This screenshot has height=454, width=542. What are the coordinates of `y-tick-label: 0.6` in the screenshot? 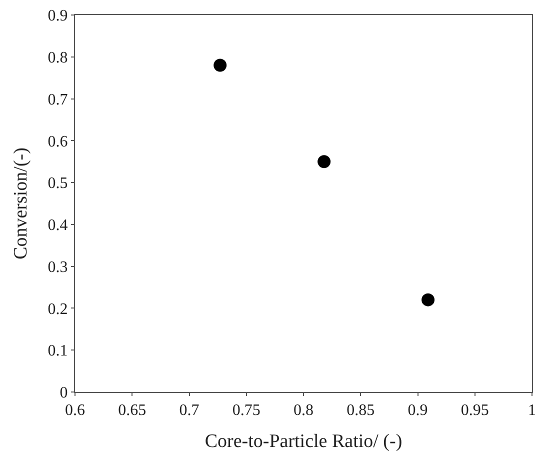 It's located at (58, 141).